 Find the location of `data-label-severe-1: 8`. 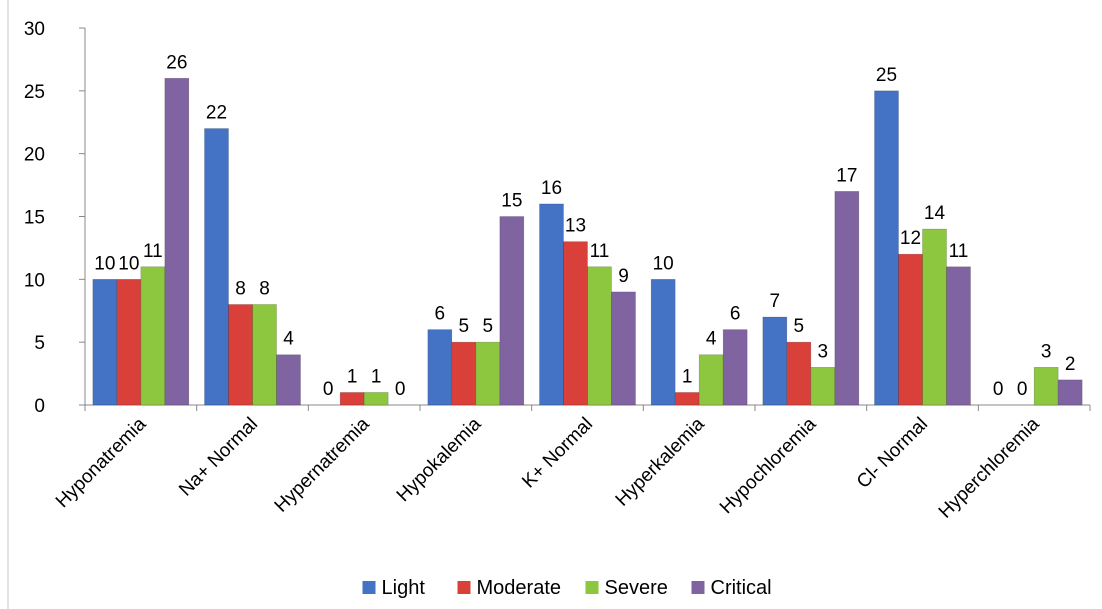

data-label-severe-1: 8 is located at coordinates (264, 288).